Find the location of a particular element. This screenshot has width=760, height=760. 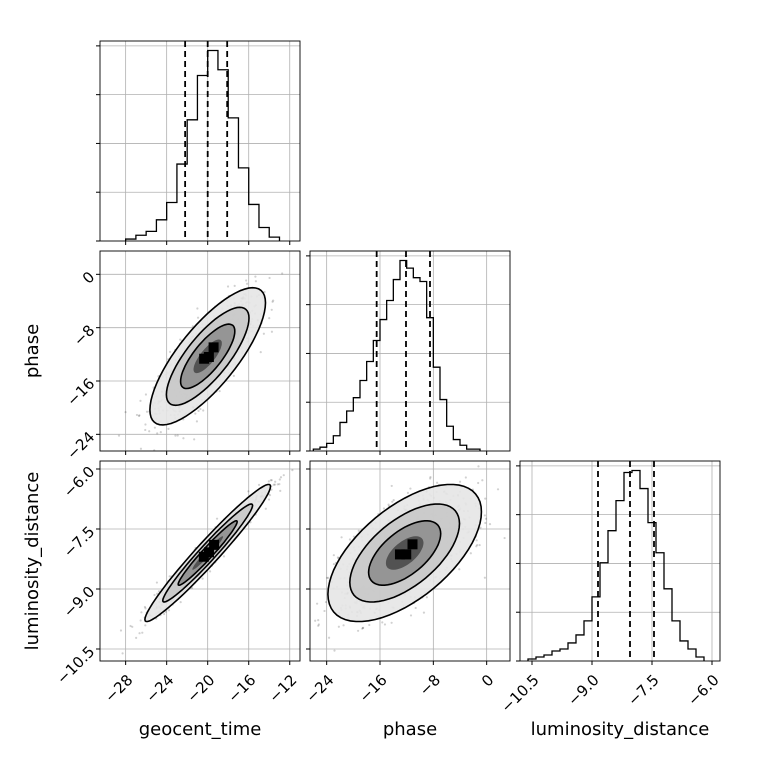

y-tick-label: 0 is located at coordinates (88, 277).